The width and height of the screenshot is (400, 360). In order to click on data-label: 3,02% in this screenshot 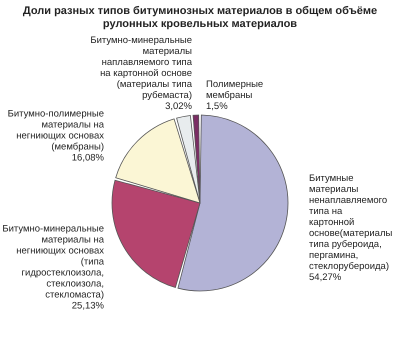, I will do `click(179, 106)`.